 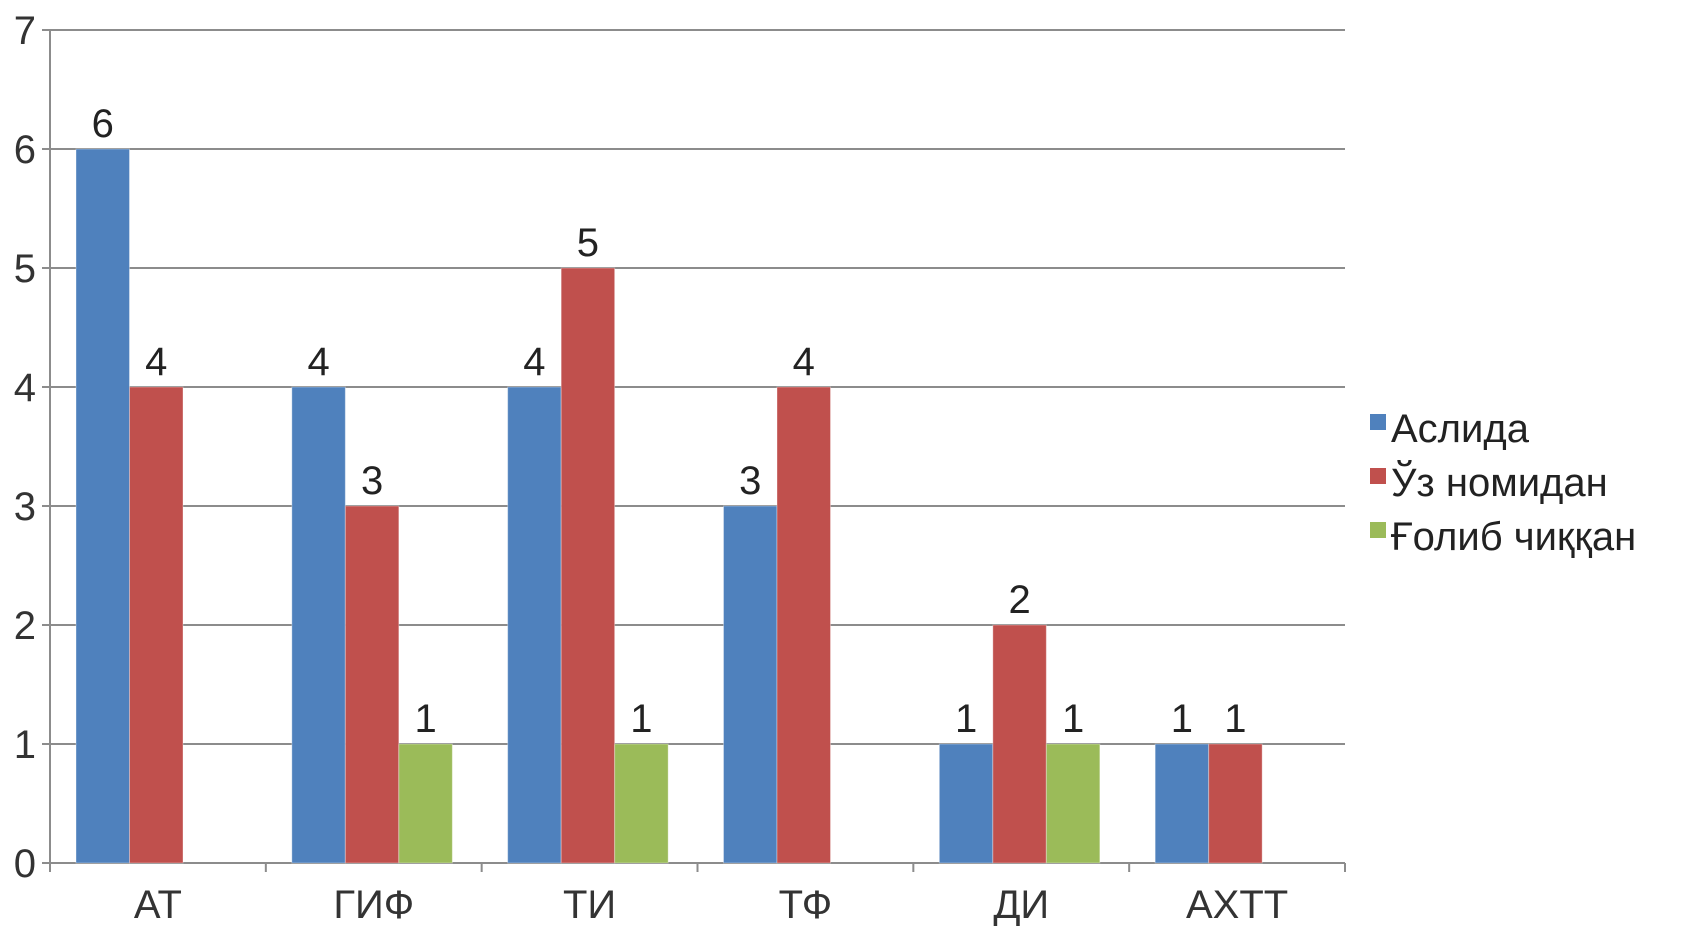 I want to click on data-label: 5, so click(x=588, y=243).